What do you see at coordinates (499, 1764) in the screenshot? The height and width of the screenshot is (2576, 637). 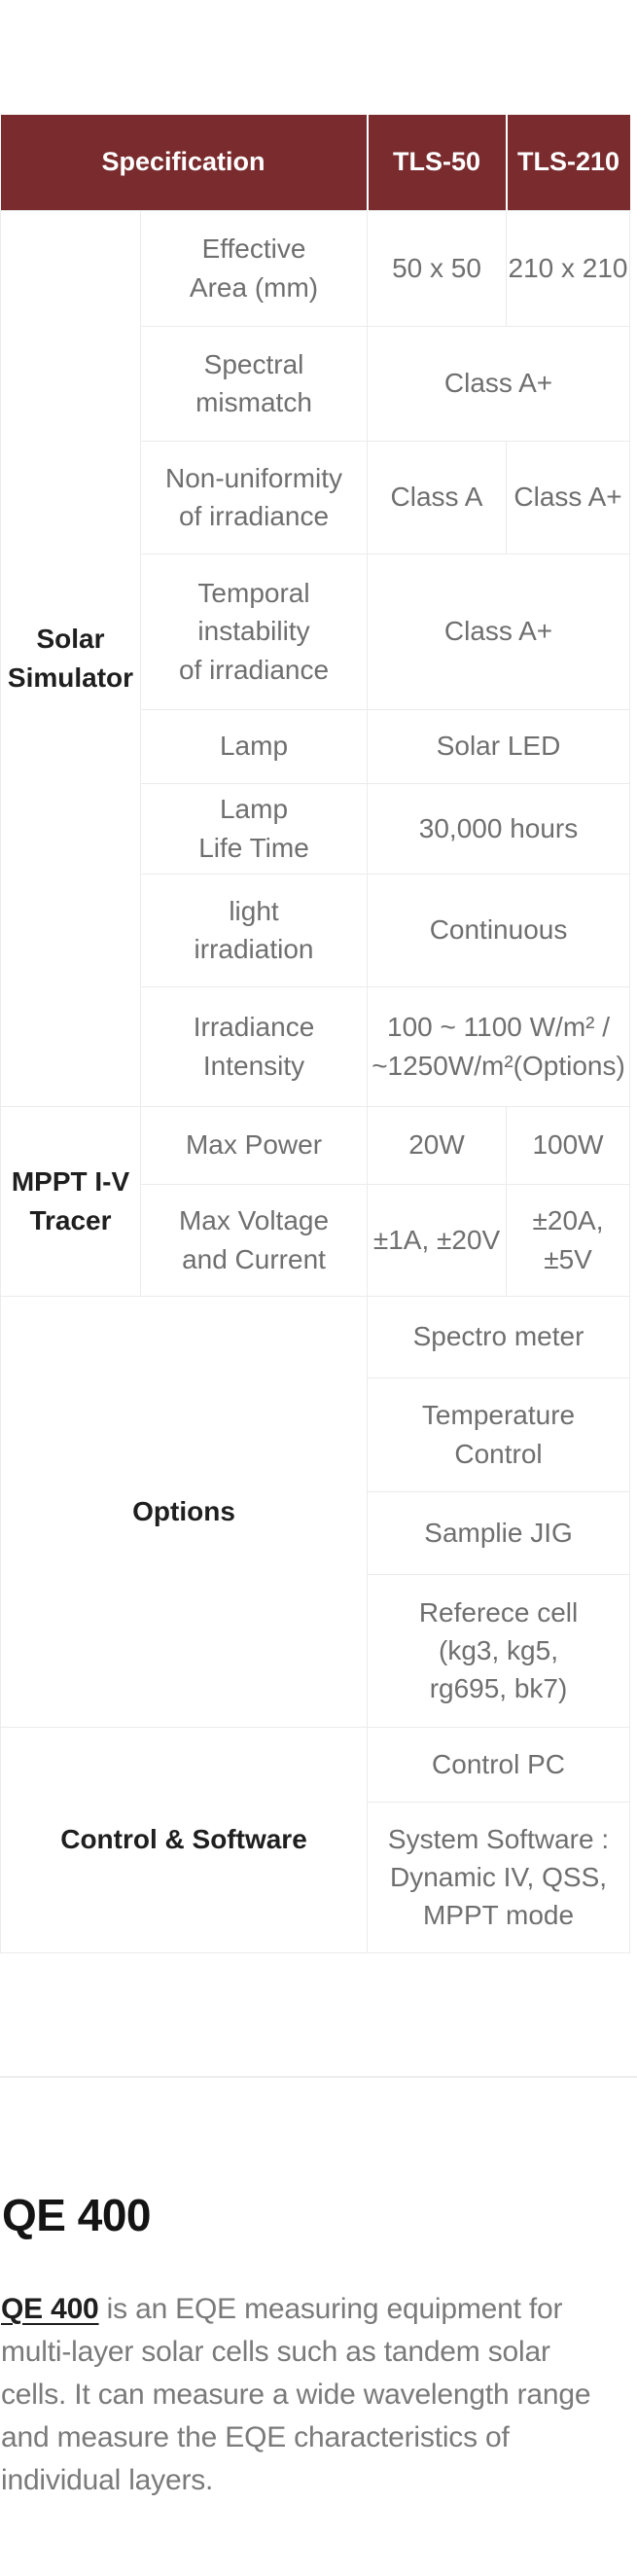 I see `value-control-pc: Control PC` at bounding box center [499, 1764].